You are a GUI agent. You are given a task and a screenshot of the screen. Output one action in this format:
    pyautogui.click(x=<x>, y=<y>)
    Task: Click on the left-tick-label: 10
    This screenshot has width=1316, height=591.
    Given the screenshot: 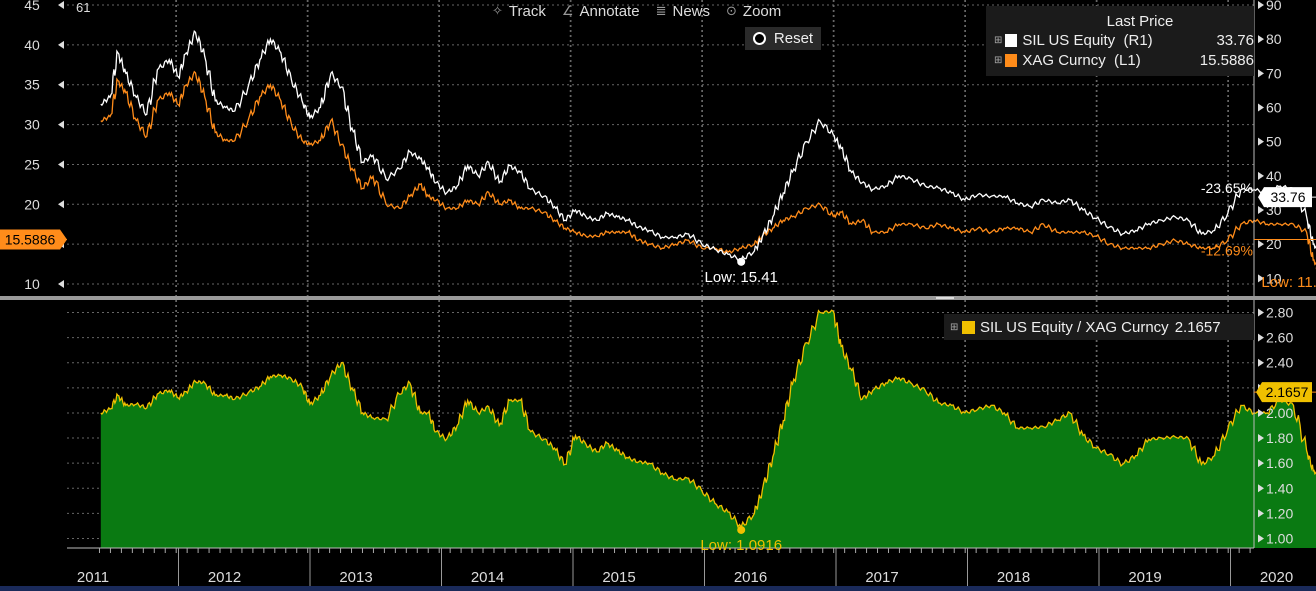 What is the action you would take?
    pyautogui.click(x=32, y=284)
    